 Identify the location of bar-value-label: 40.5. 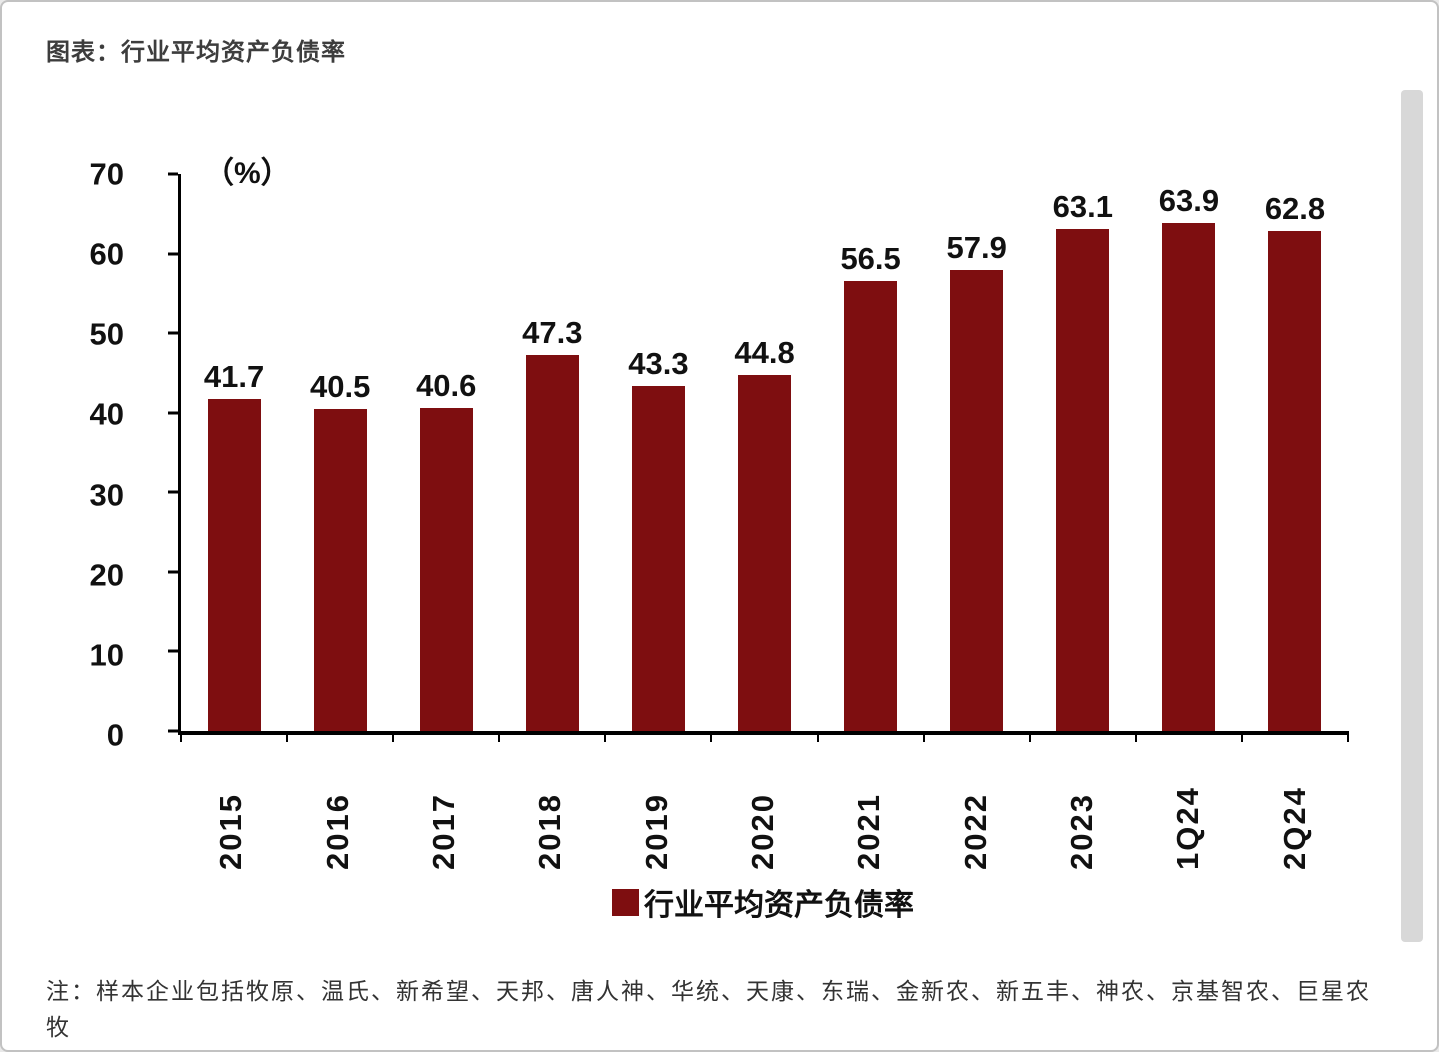
(340, 386).